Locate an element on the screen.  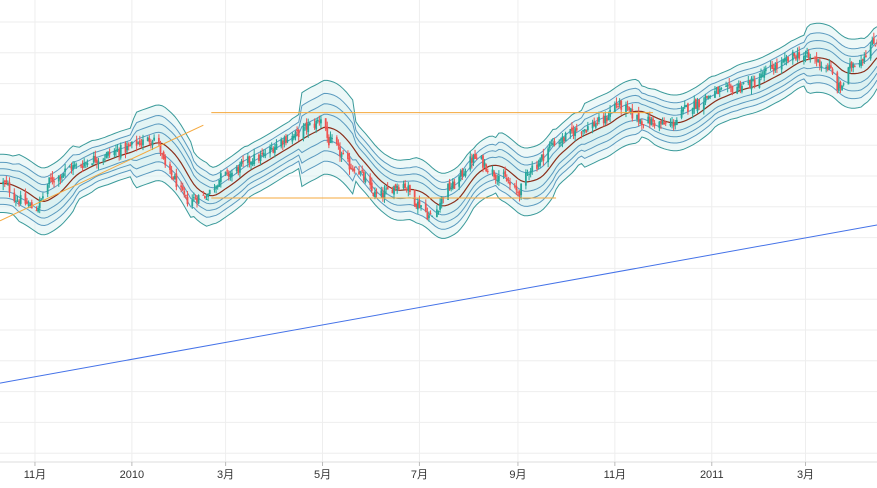
x-tick-label-3: 5月 is located at coordinates (322, 475).